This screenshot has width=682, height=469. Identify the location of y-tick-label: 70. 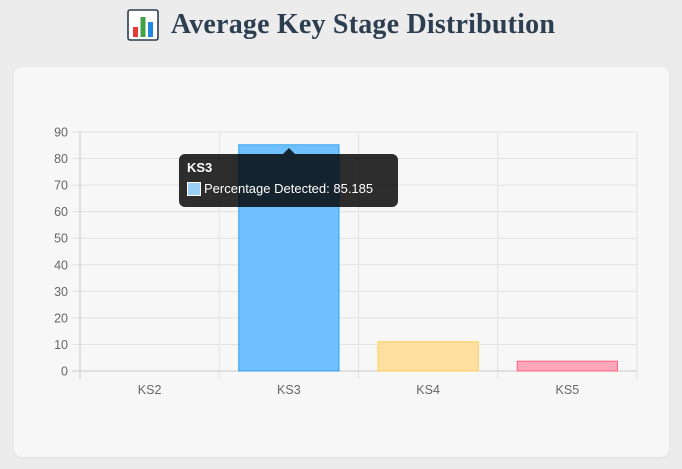
(61, 186).